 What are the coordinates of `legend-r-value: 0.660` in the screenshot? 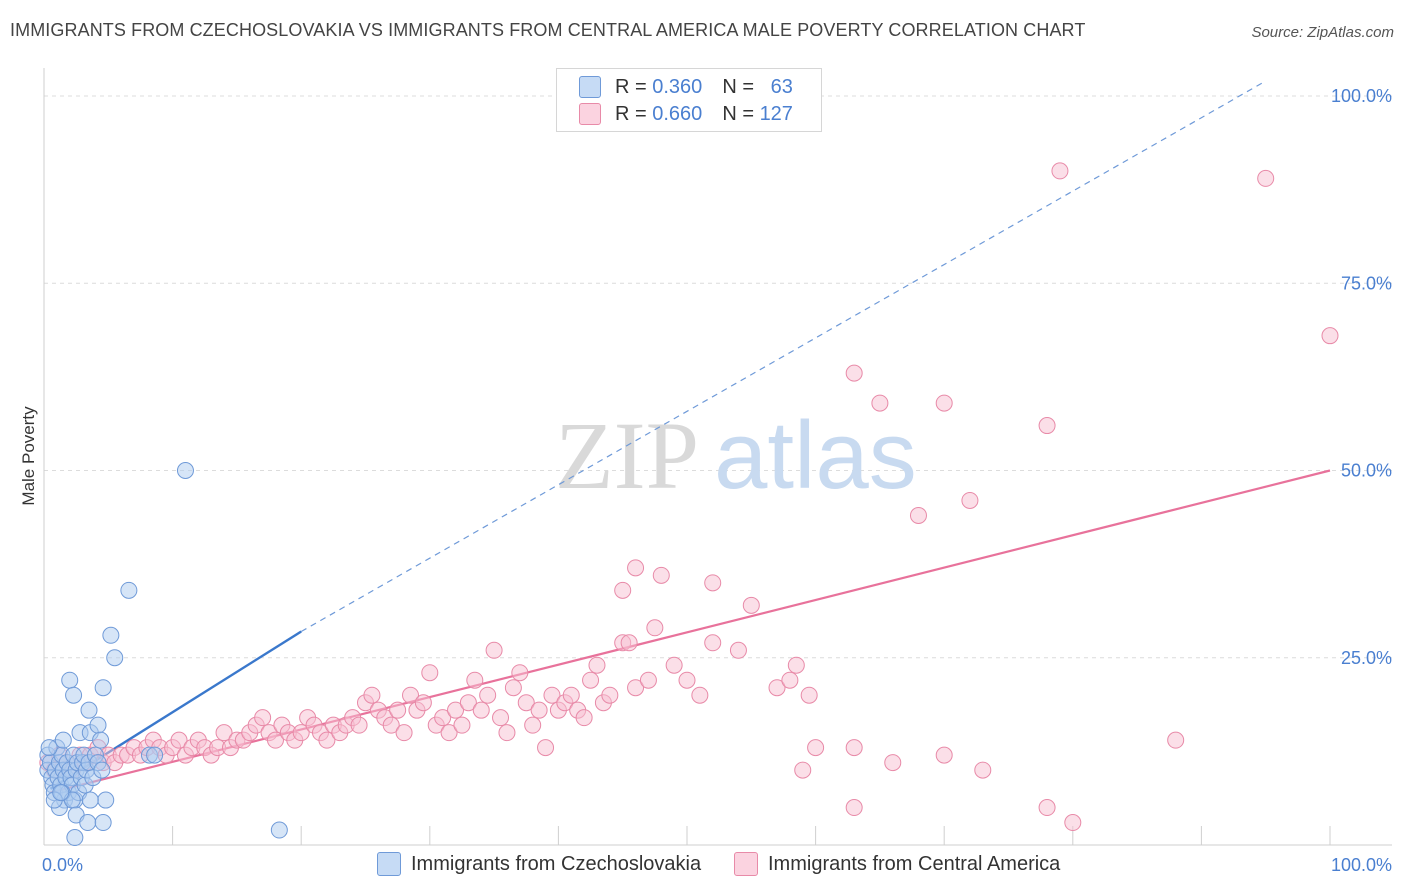 It's located at (677, 113).